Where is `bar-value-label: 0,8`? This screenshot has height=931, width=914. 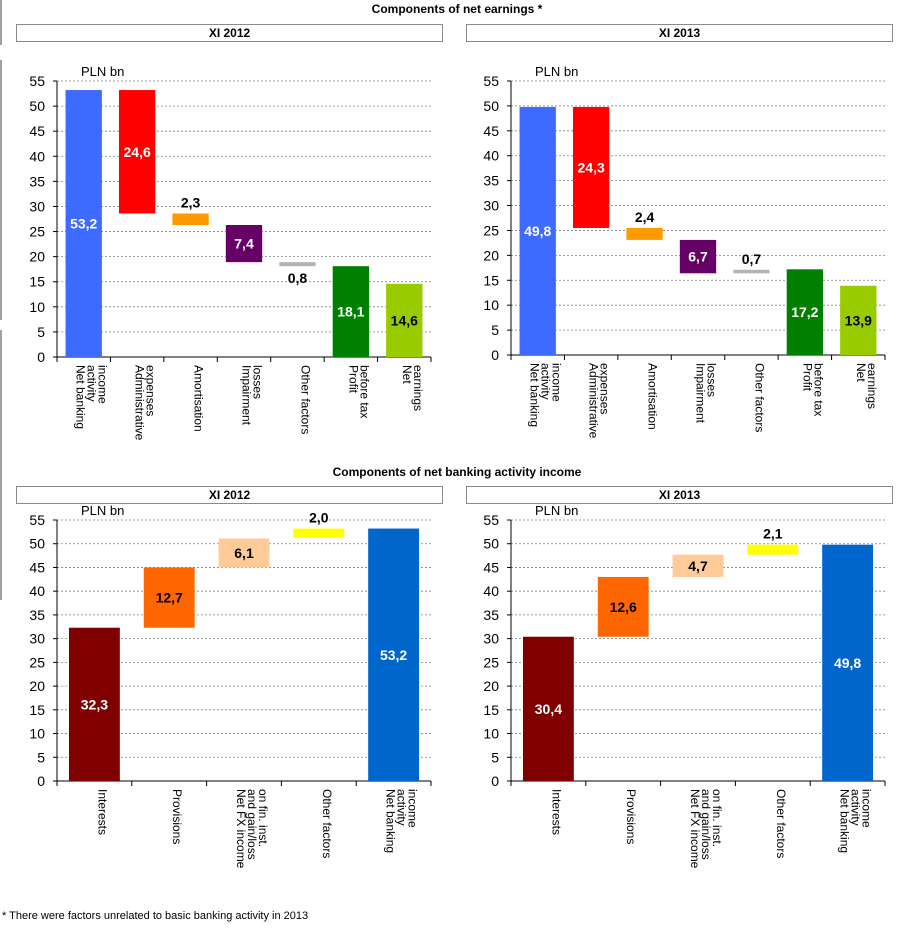 bar-value-label: 0,8 is located at coordinates (298, 278).